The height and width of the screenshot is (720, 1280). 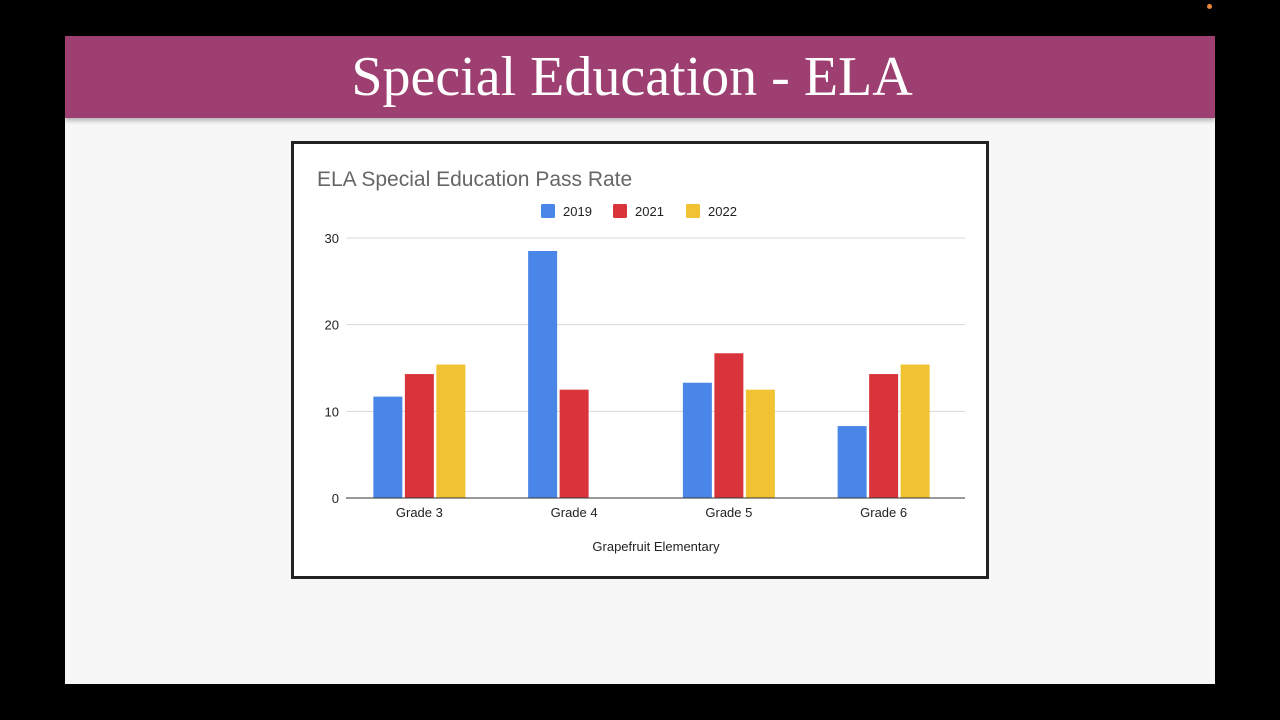 I want to click on x-tick-label: Grade 5, so click(x=728, y=512).